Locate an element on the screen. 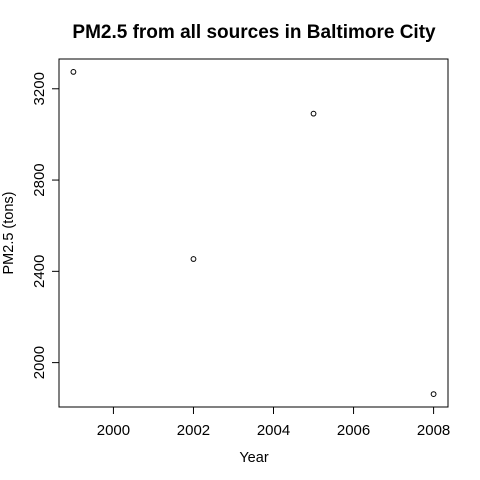 The height and width of the screenshot is (480, 480). x-tick-label: 2008 is located at coordinates (433, 430).